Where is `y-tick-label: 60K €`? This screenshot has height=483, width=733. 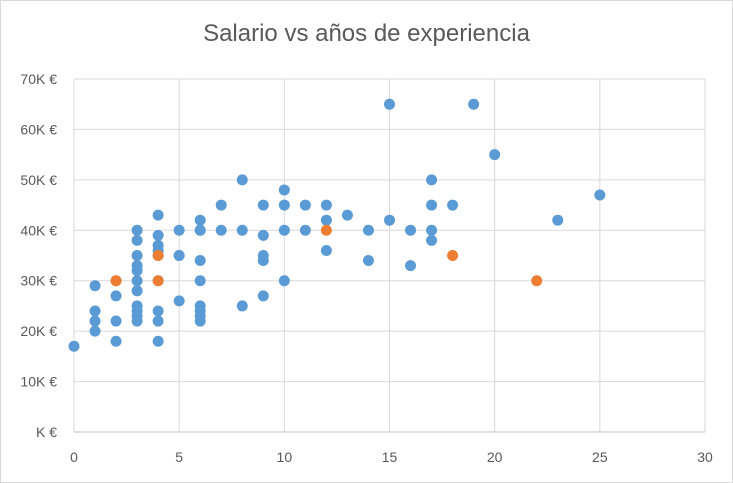
y-tick-label: 60K € is located at coordinates (38, 129).